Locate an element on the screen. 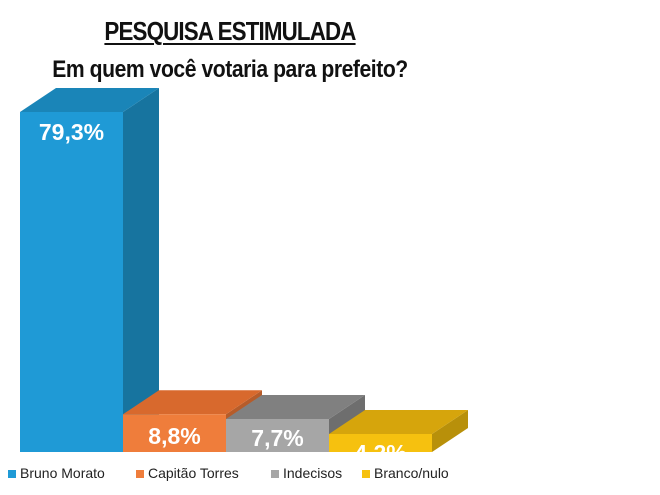  bar-side-branco-nulo is located at coordinates (450, 430).